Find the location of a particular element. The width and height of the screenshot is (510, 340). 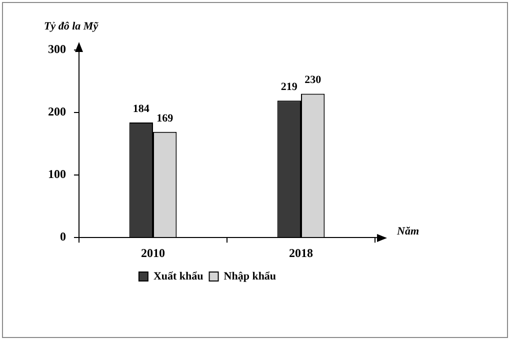

x-tick-label: 2010 is located at coordinates (153, 253).